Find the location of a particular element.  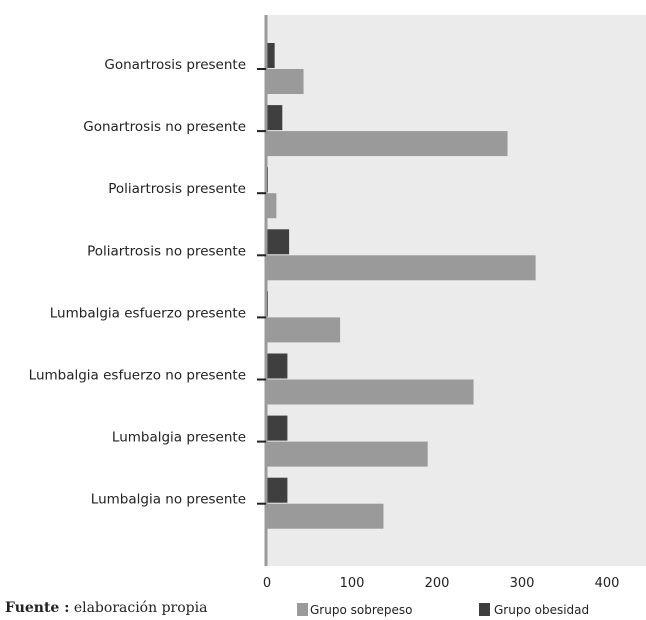

category-label-8: Lumbalgia no presente is located at coordinates (168, 500).